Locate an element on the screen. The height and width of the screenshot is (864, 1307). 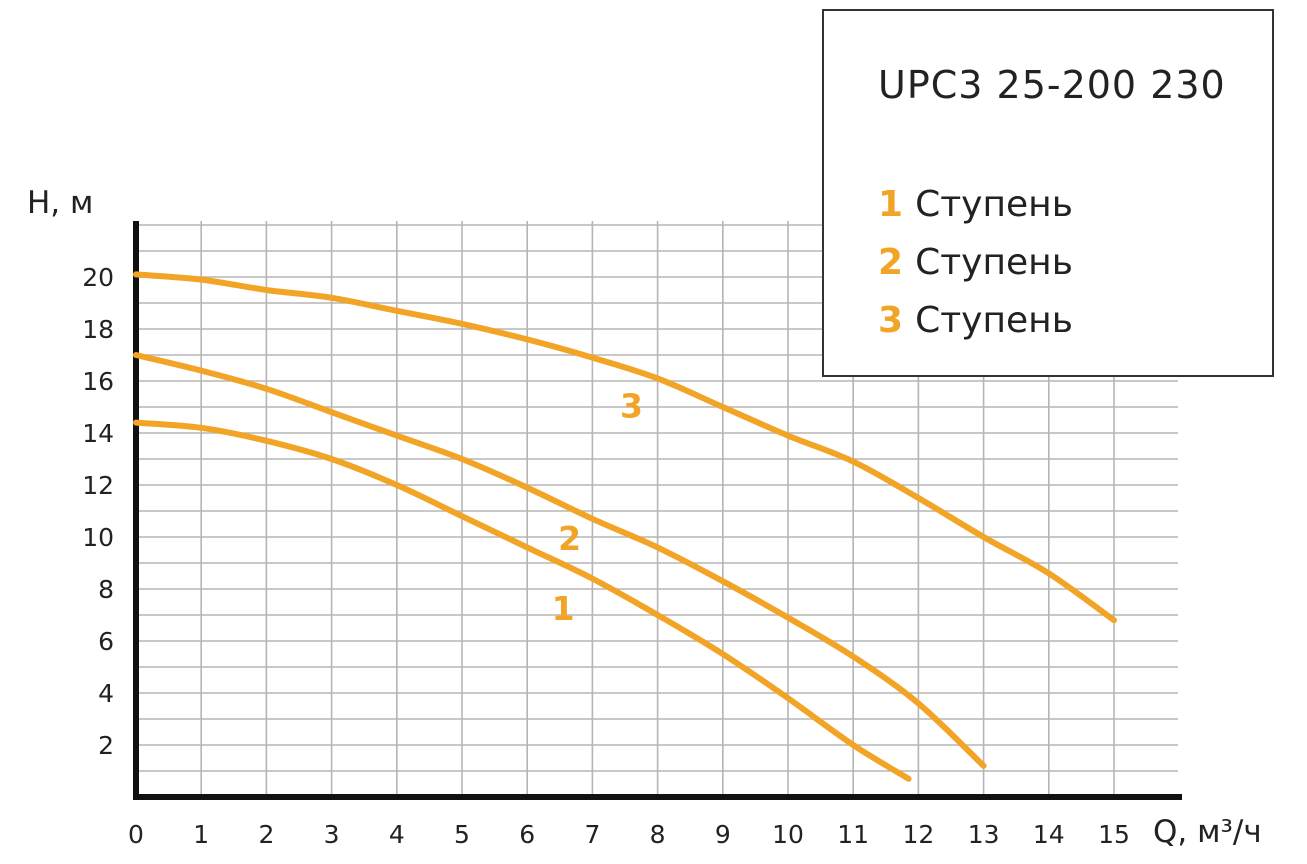
legend-entries: 1 Ступень 2 Ступень 3 Ступень is located at coordinates (975, 263).